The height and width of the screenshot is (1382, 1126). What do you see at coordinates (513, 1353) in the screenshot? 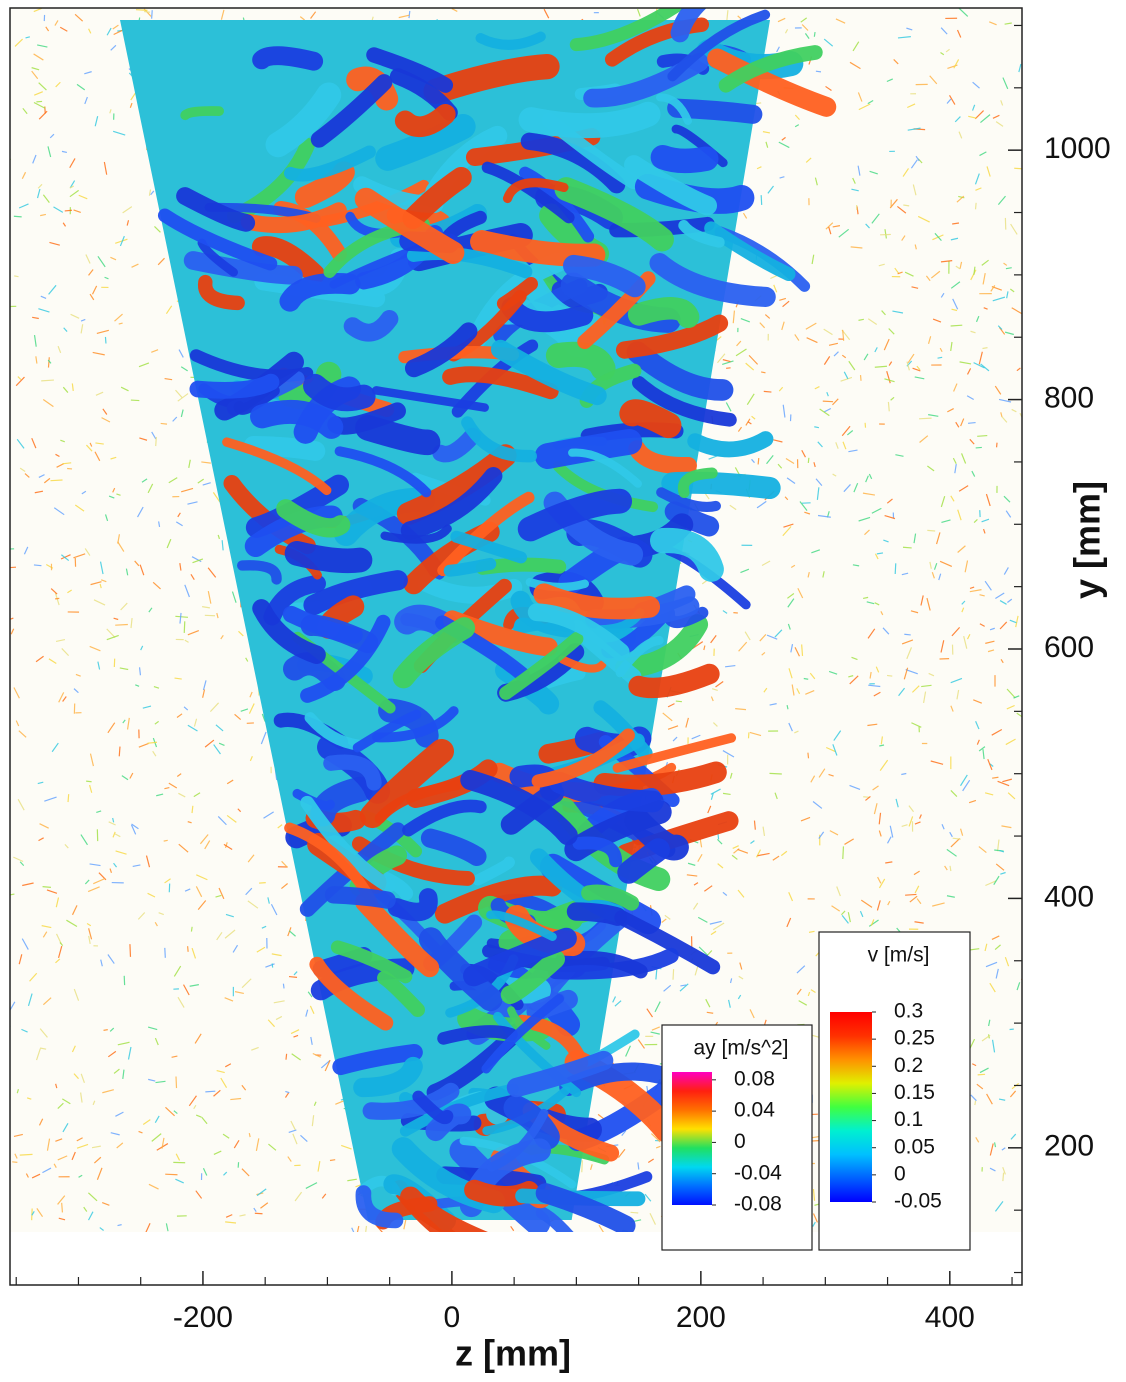
I see `x-axis-label: z [mm]` at bounding box center [513, 1353].